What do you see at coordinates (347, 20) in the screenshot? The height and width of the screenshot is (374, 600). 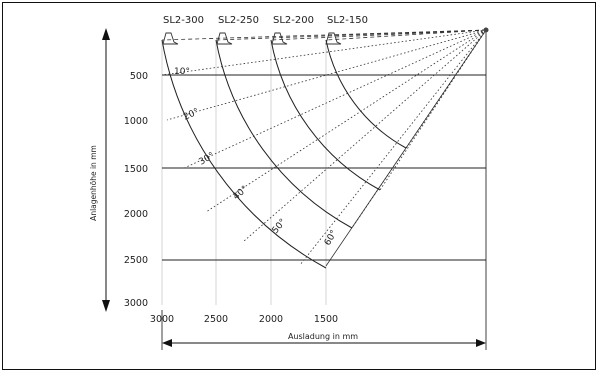 I see `model-label-sl2-150: SL2-150` at bounding box center [347, 20].